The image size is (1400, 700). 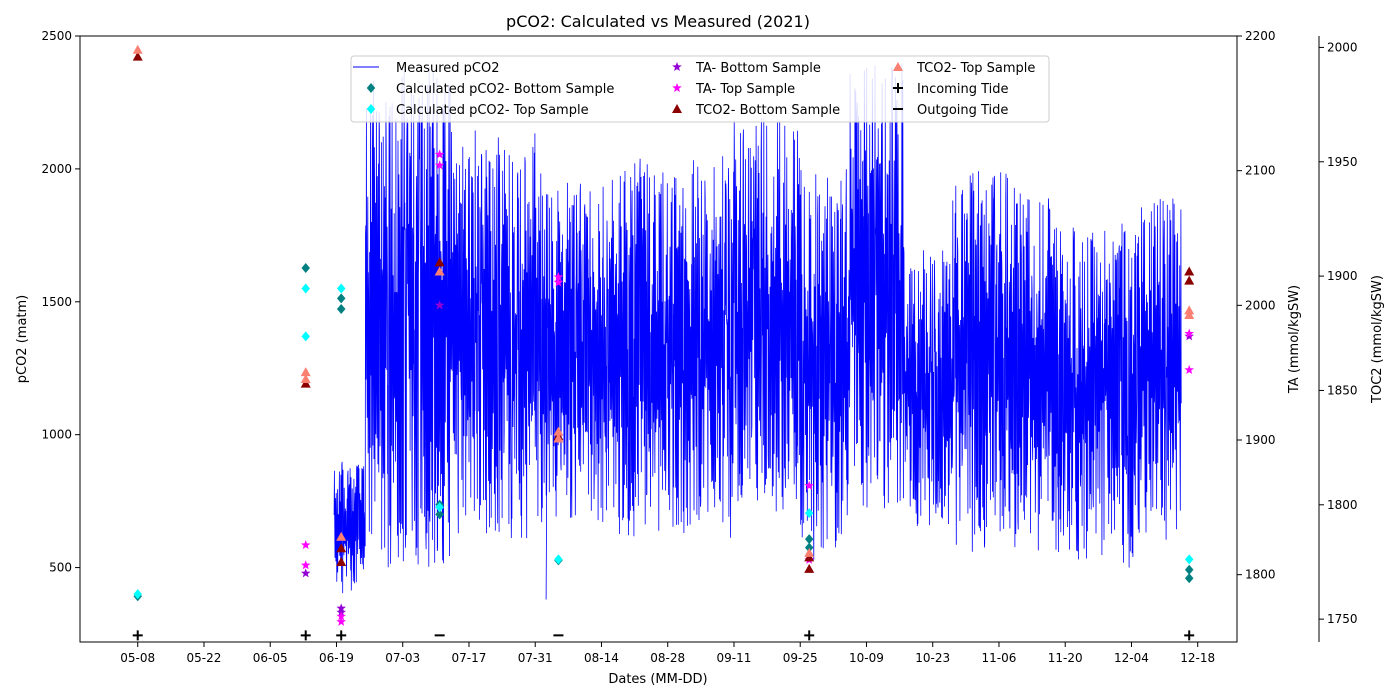 What do you see at coordinates (535, 658) in the screenshot?
I see `x-tick-label: 07-31` at bounding box center [535, 658].